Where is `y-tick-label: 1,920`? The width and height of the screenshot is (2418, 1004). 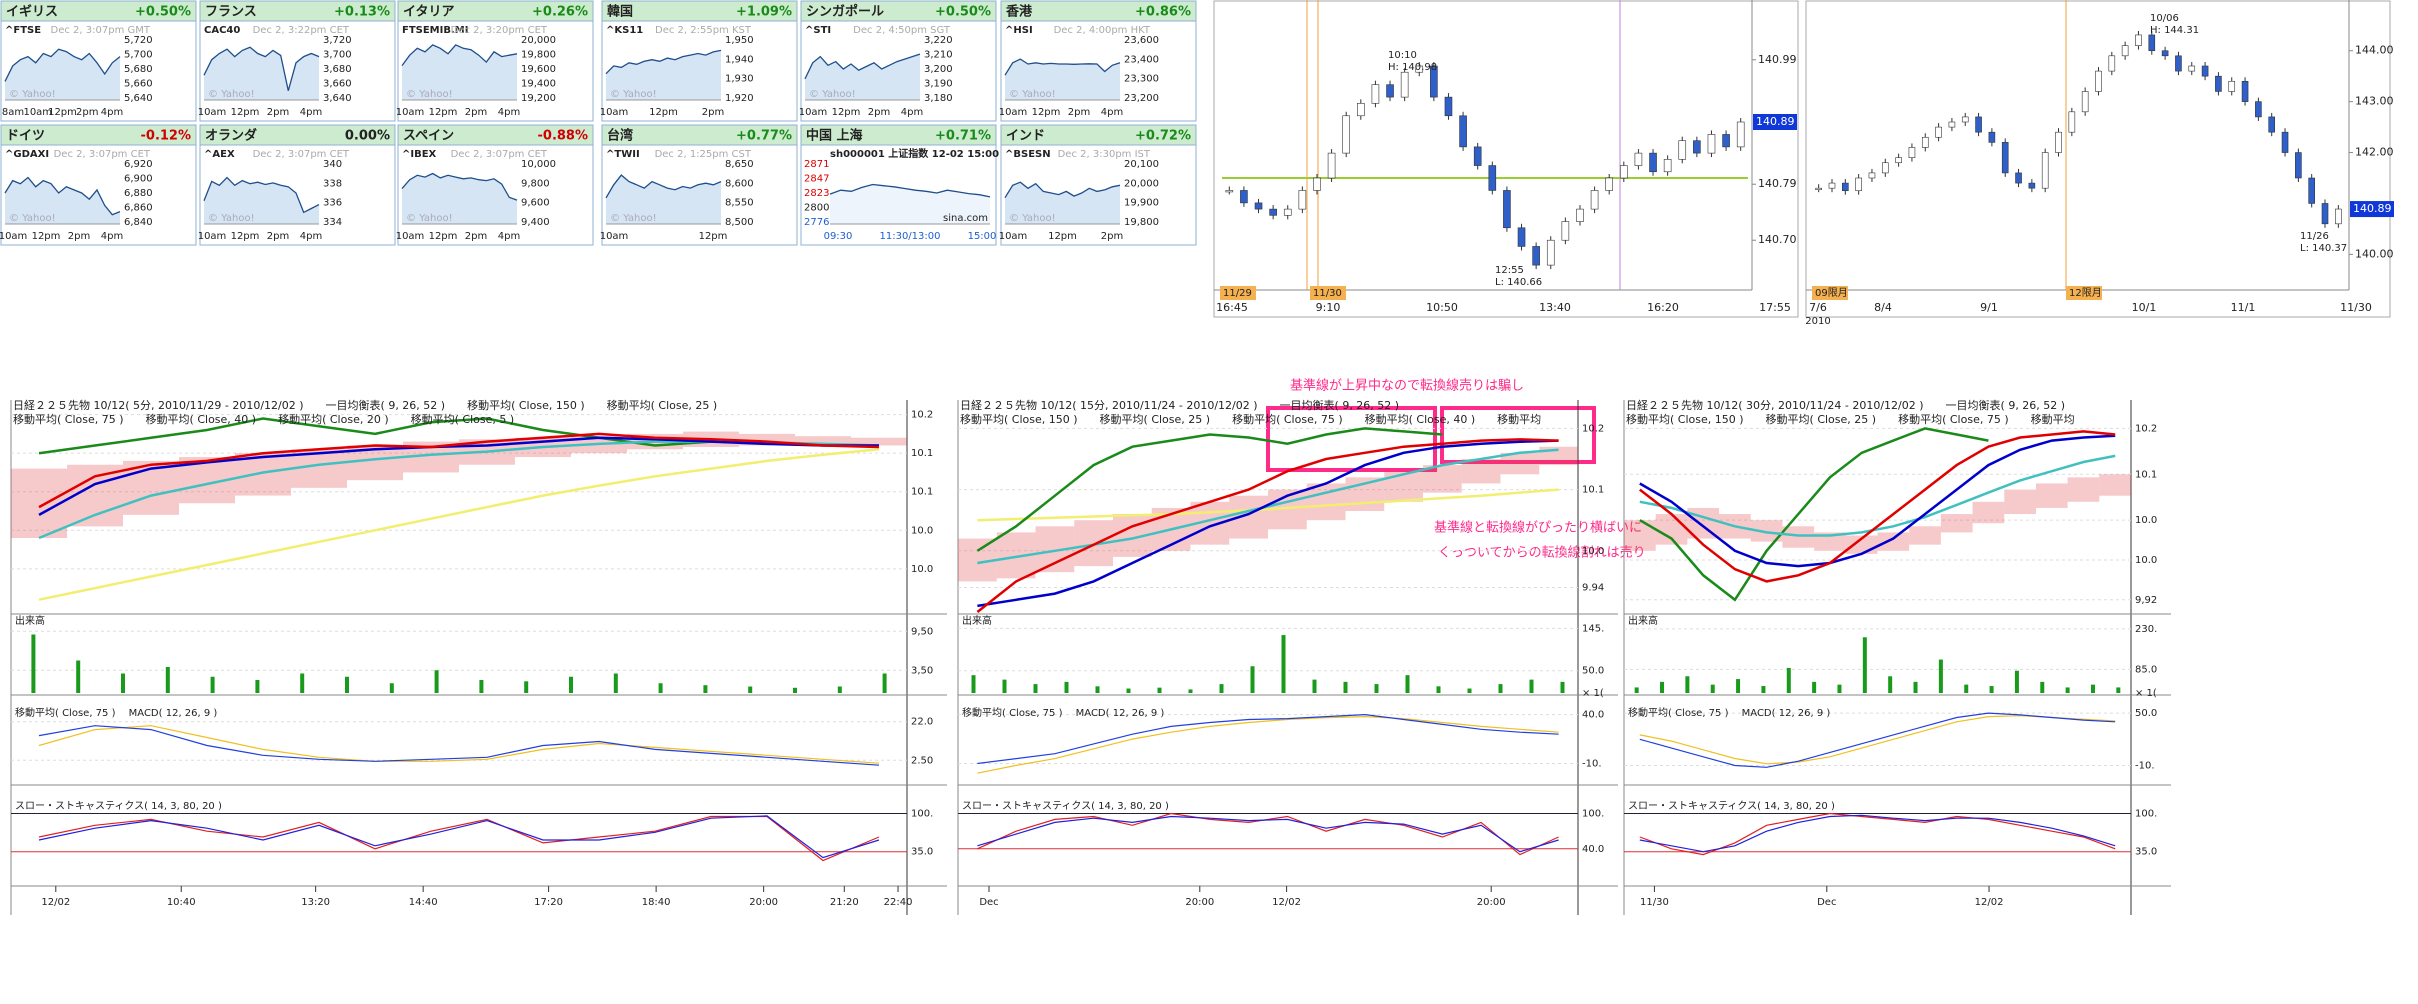
y-tick-label: 1,920 is located at coordinates (739, 98).